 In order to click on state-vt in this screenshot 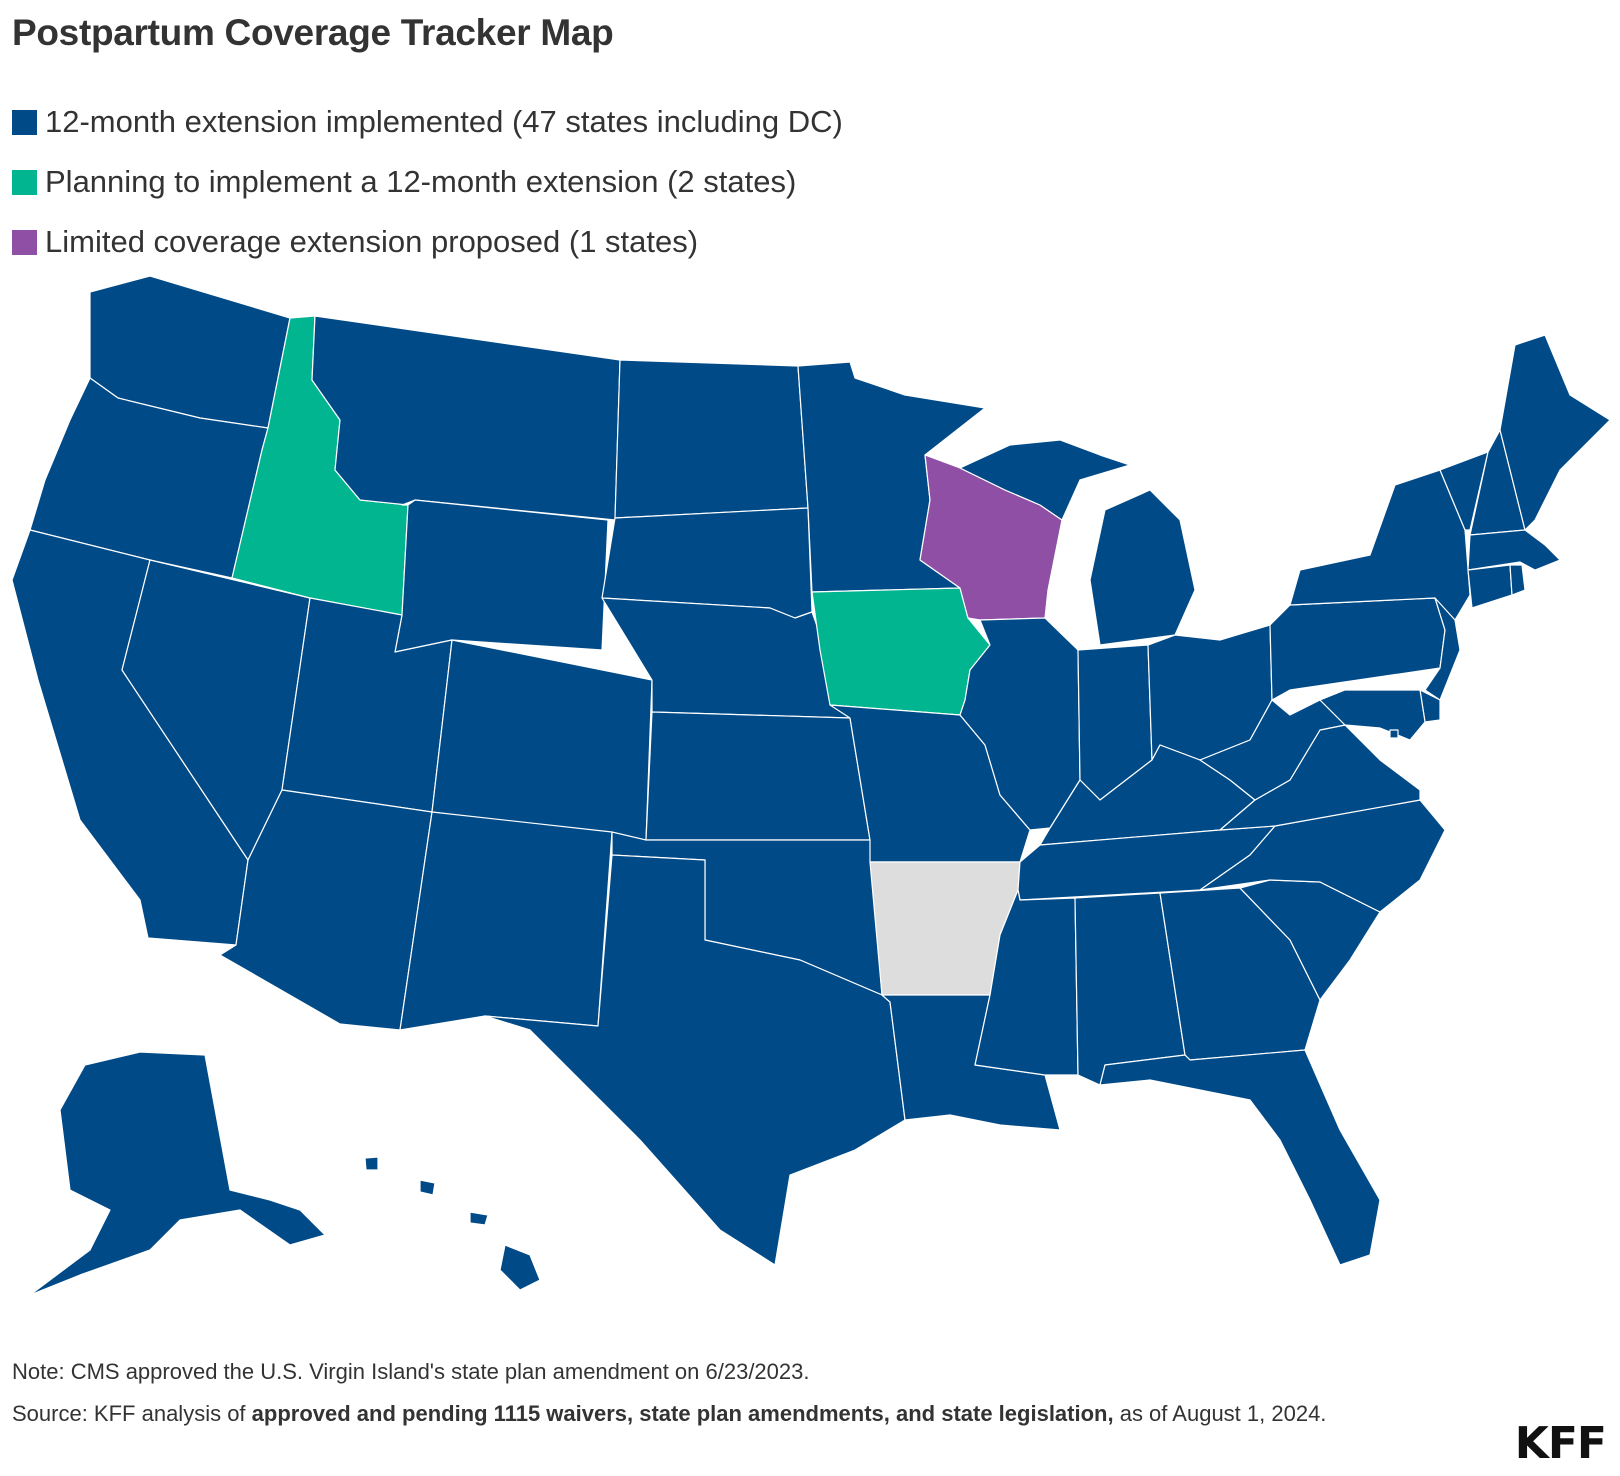, I will do `click(1464, 491)`.